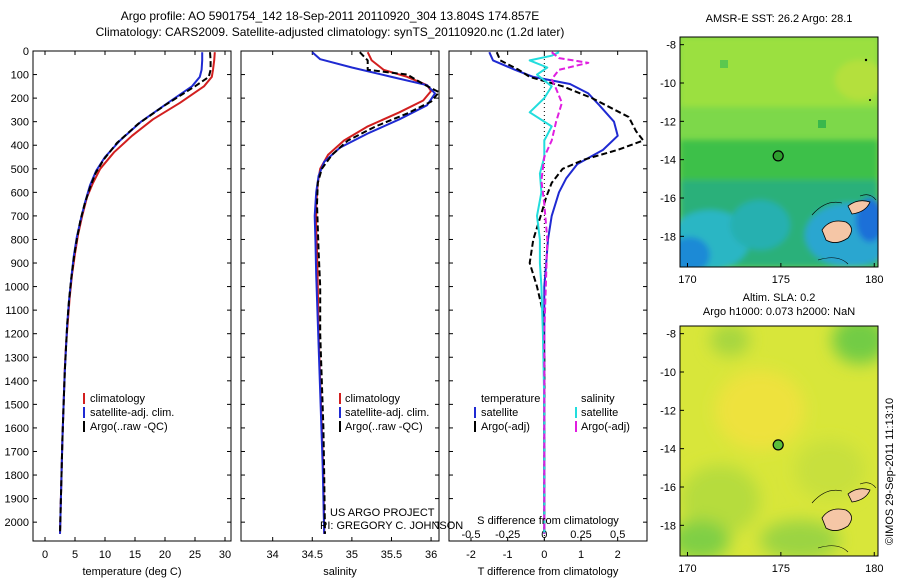 This screenshot has width=900, height=580. I want to click on salinity-diff-tick-label: 0.5, so click(617, 535).